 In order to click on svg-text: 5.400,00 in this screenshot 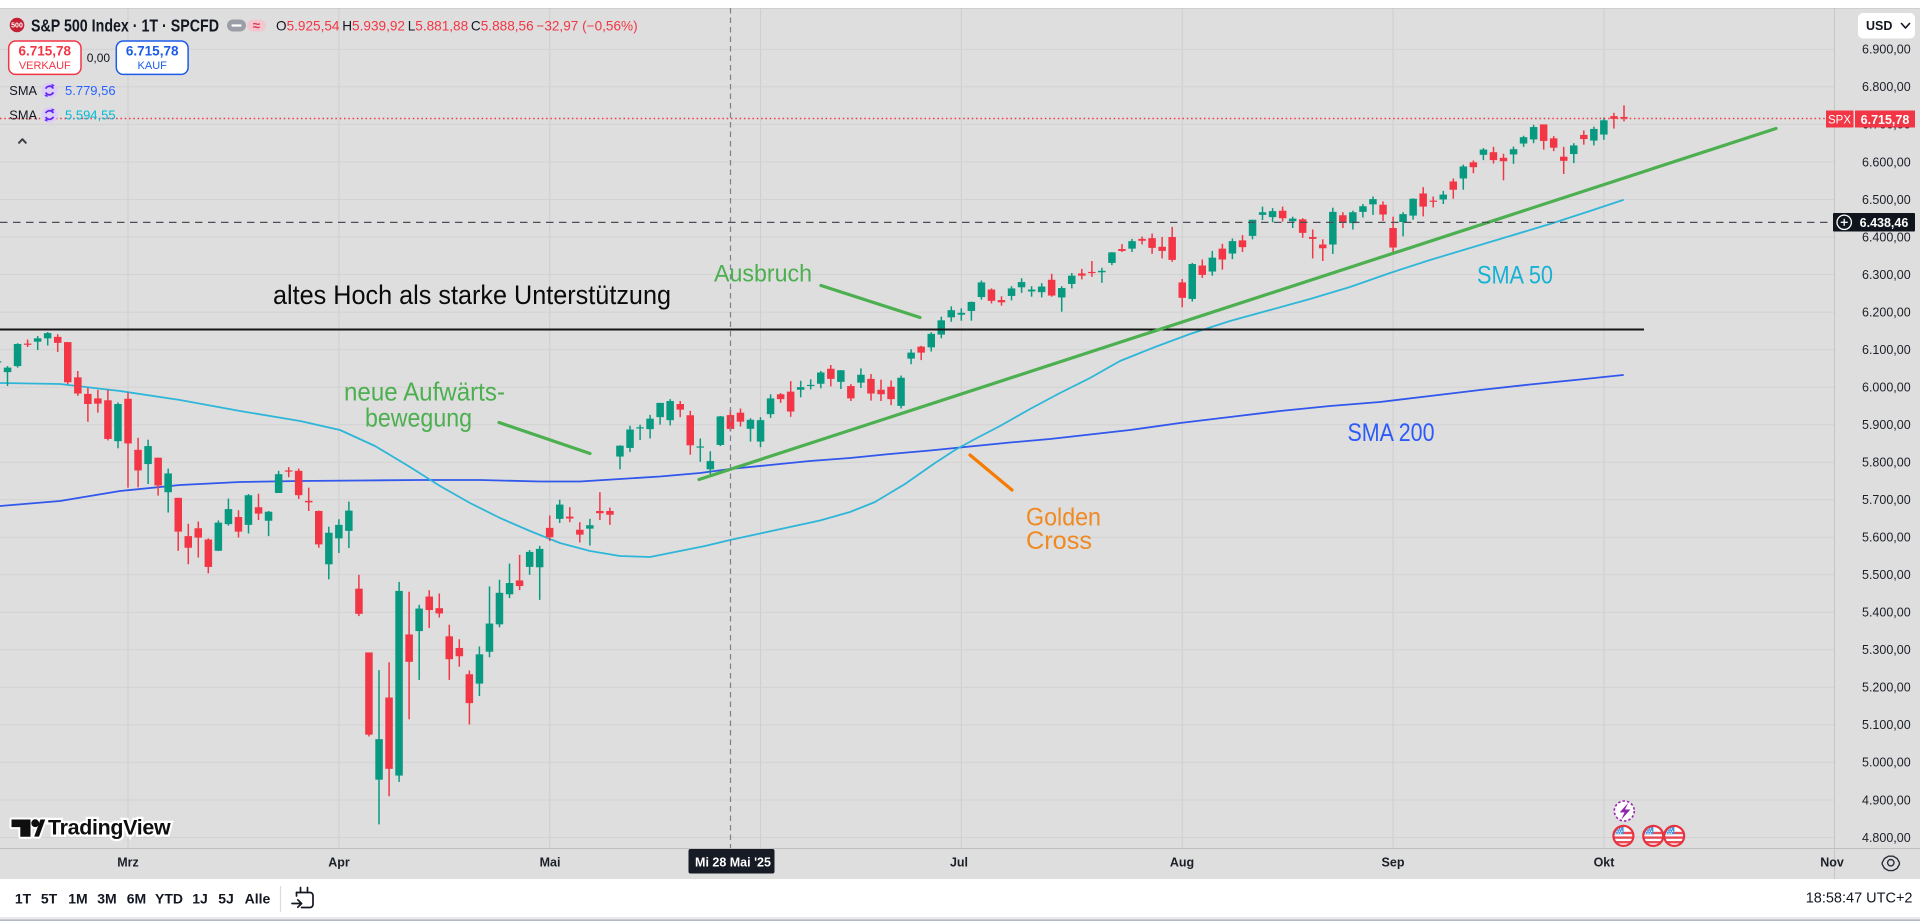, I will do `click(1886, 613)`.